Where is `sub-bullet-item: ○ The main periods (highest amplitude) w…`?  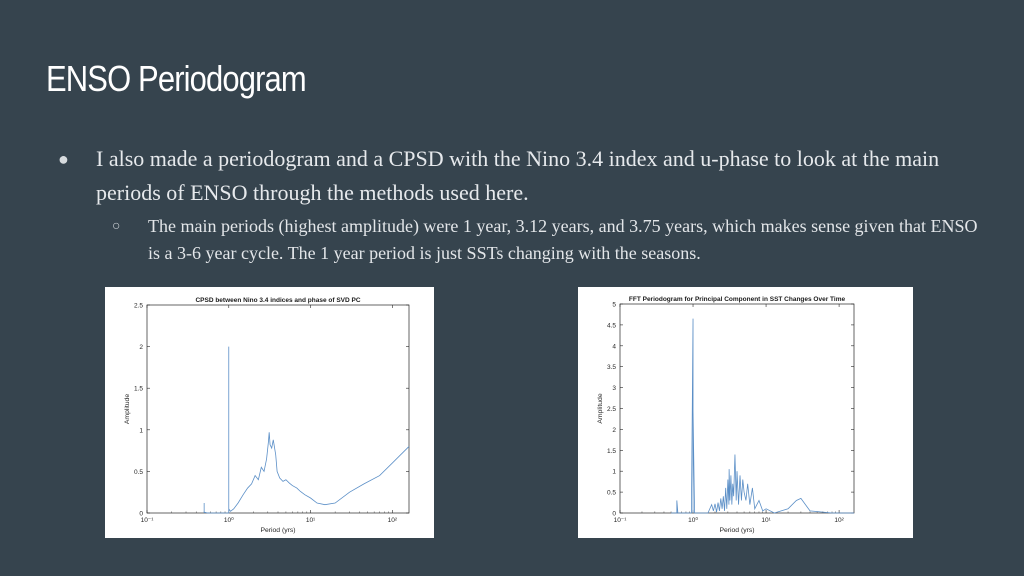
sub-bullet-item: ○ The main periods (highest amplitude) w… is located at coordinates (518, 240).